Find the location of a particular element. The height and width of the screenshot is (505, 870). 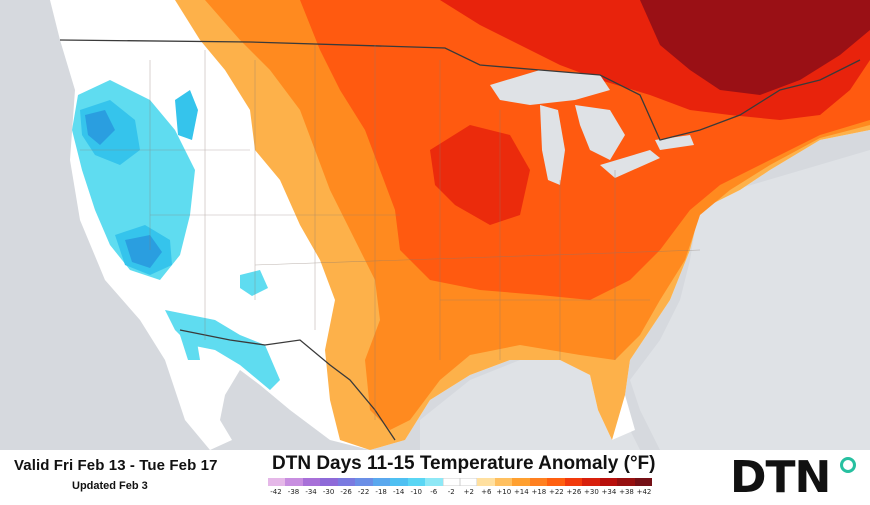

dtn-logo: DTN is located at coordinates (795, 478).